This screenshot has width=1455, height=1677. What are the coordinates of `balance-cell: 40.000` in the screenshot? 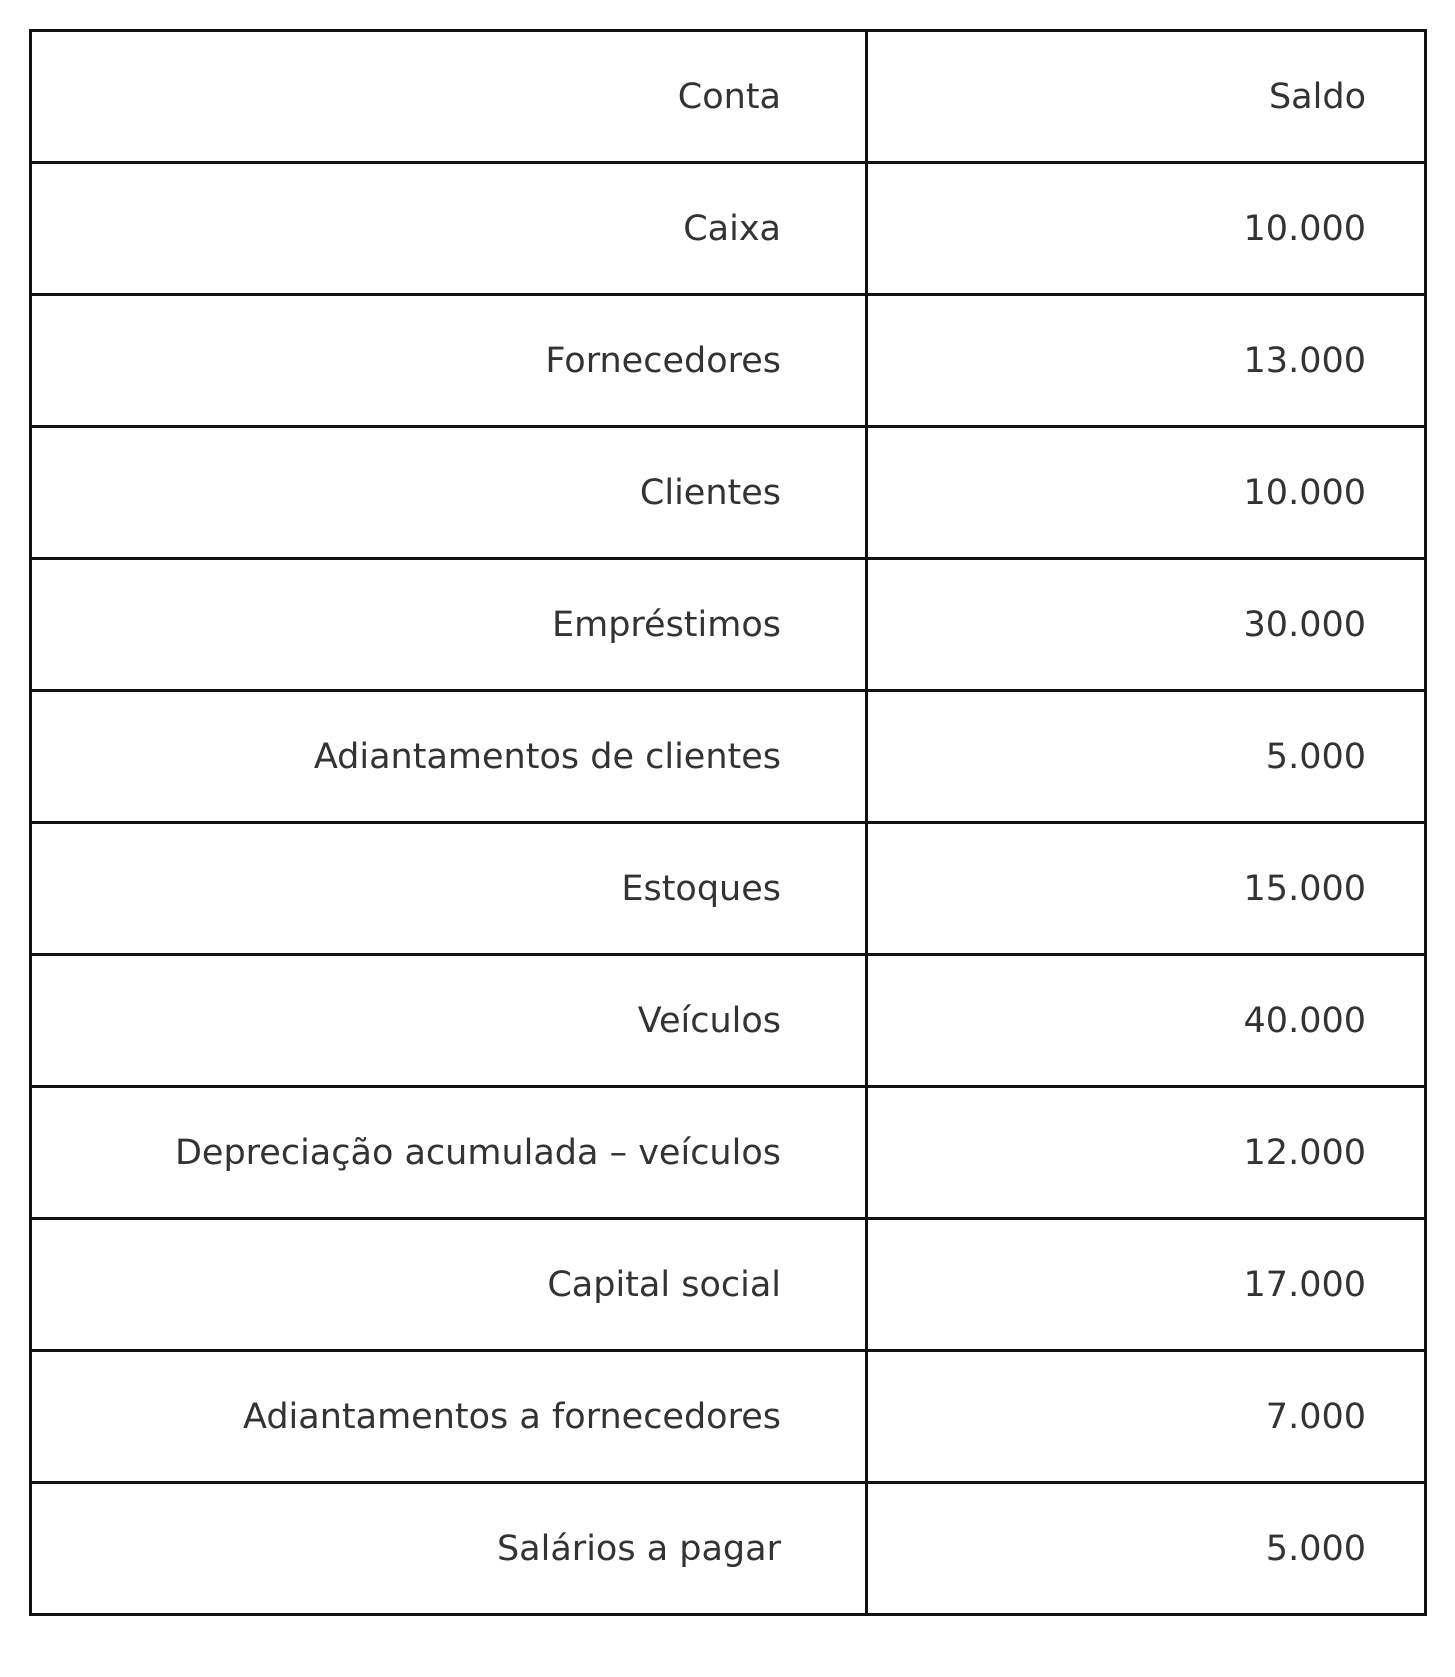 It's located at (1146, 1020).